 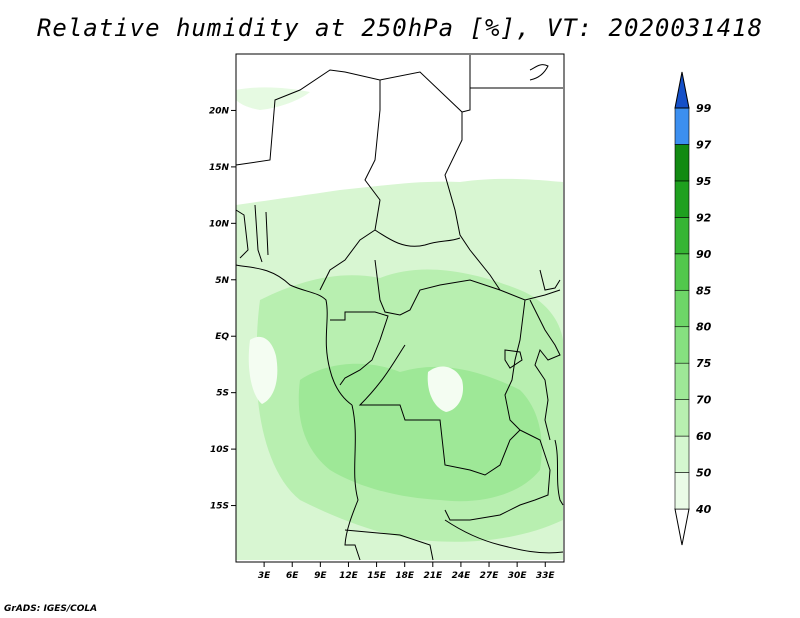 What do you see at coordinates (546, 576) in the screenshot?
I see `lon-tick-label: 33E` at bounding box center [546, 576].